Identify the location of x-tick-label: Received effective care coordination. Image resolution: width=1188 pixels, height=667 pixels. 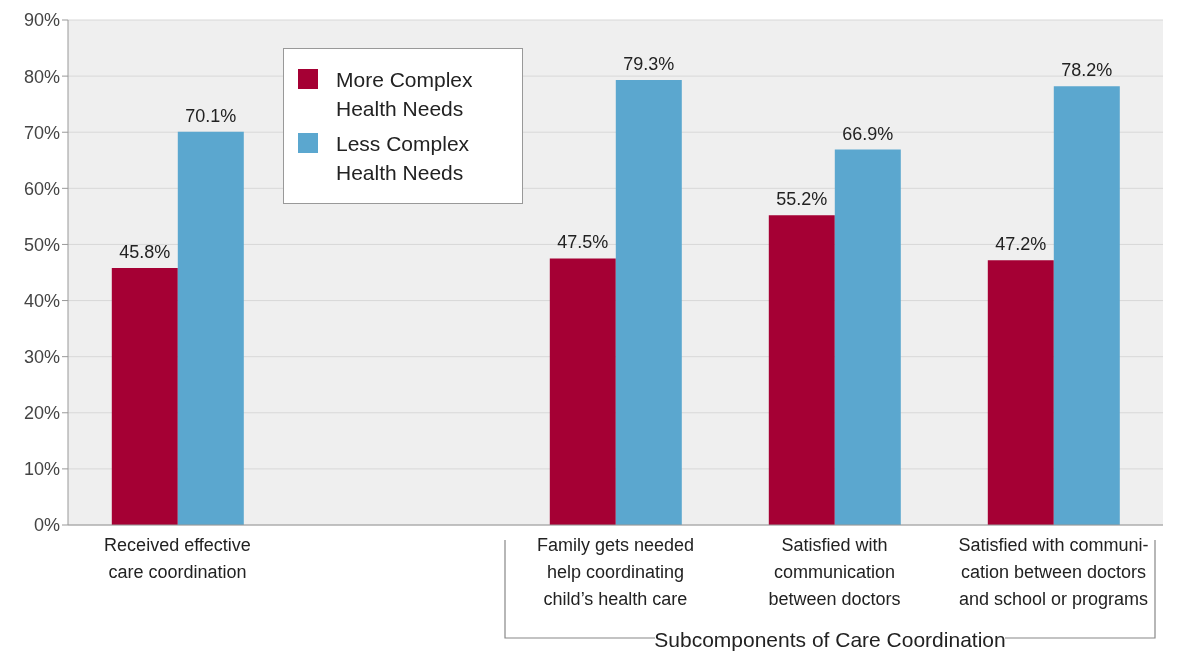
(177, 558).